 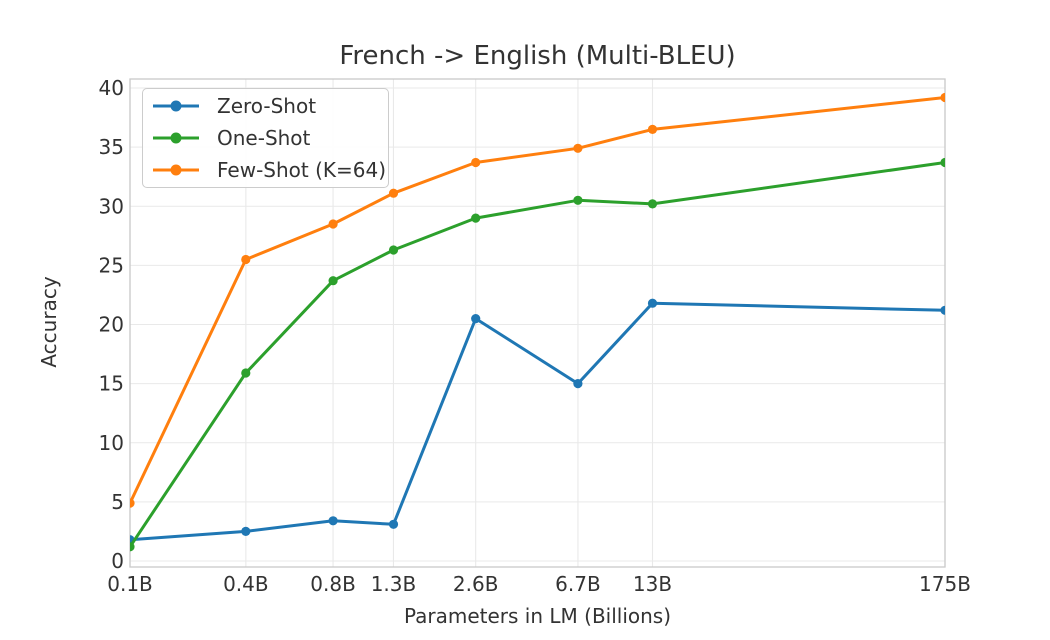 I want to click on legend-label: Zero-Shot, so click(x=267, y=106).